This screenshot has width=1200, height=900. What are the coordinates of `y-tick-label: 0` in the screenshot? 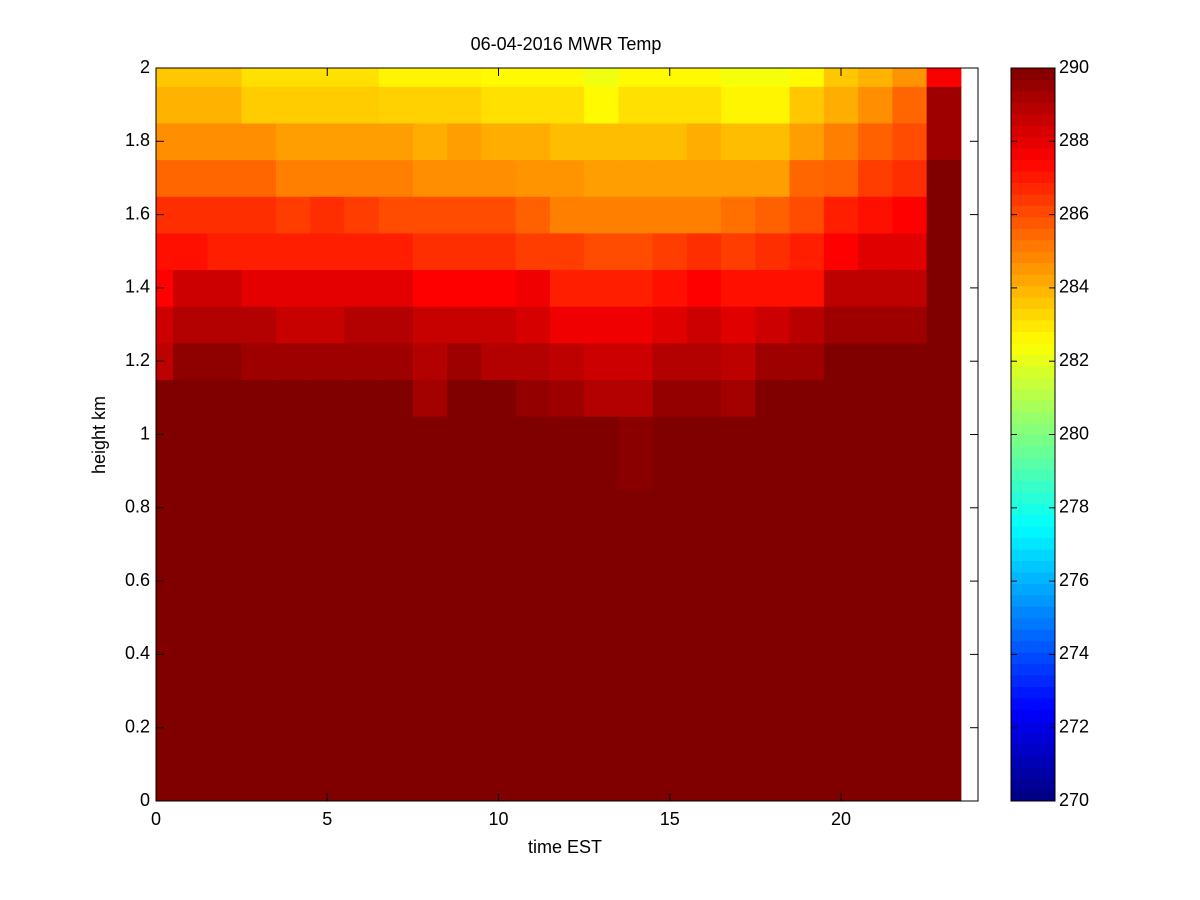 It's located at (145, 800).